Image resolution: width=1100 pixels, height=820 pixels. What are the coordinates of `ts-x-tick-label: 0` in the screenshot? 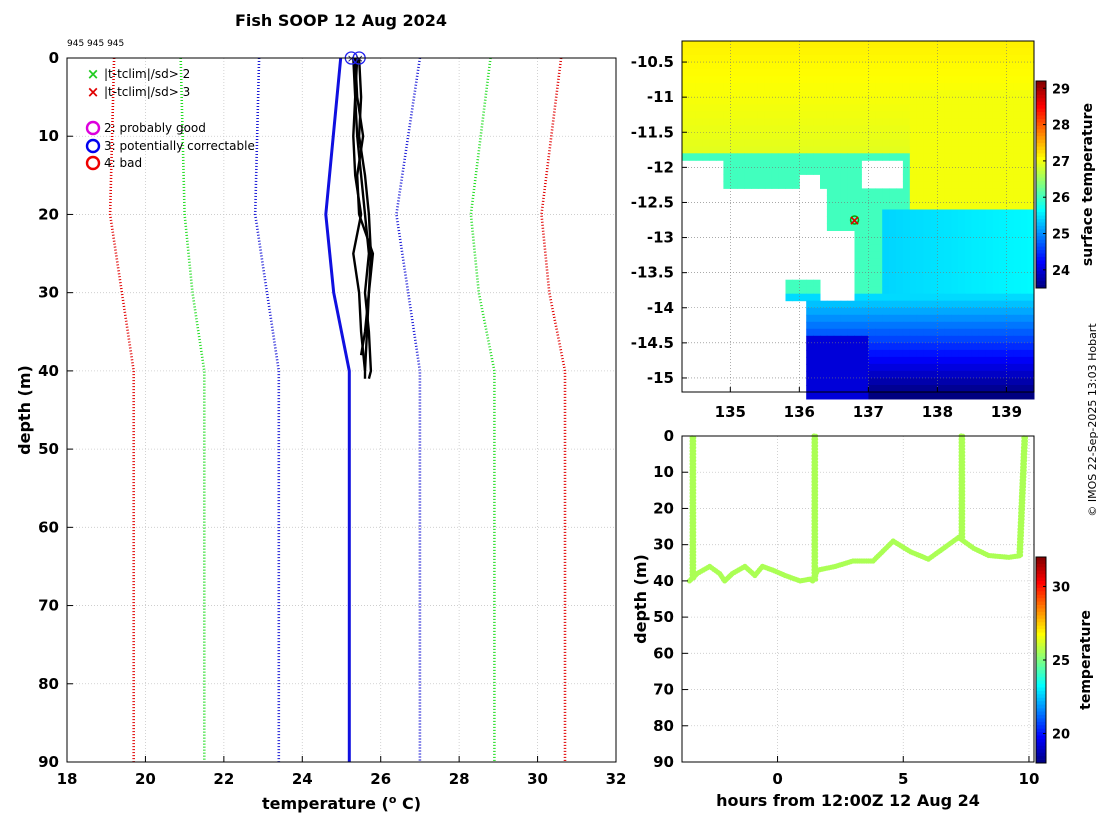 It's located at (777, 779).